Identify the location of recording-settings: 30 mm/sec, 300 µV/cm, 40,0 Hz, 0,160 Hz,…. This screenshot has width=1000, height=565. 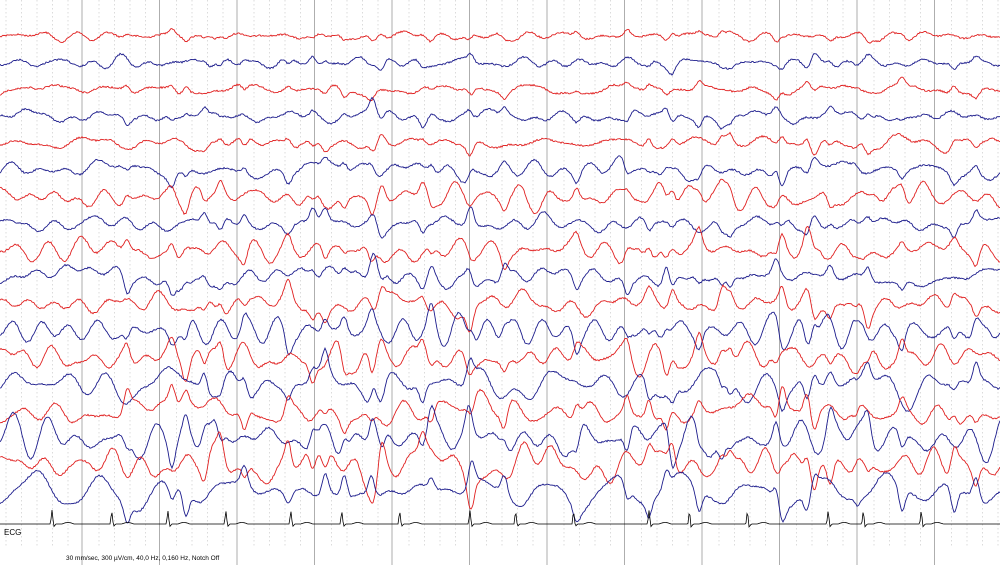
(143, 558).